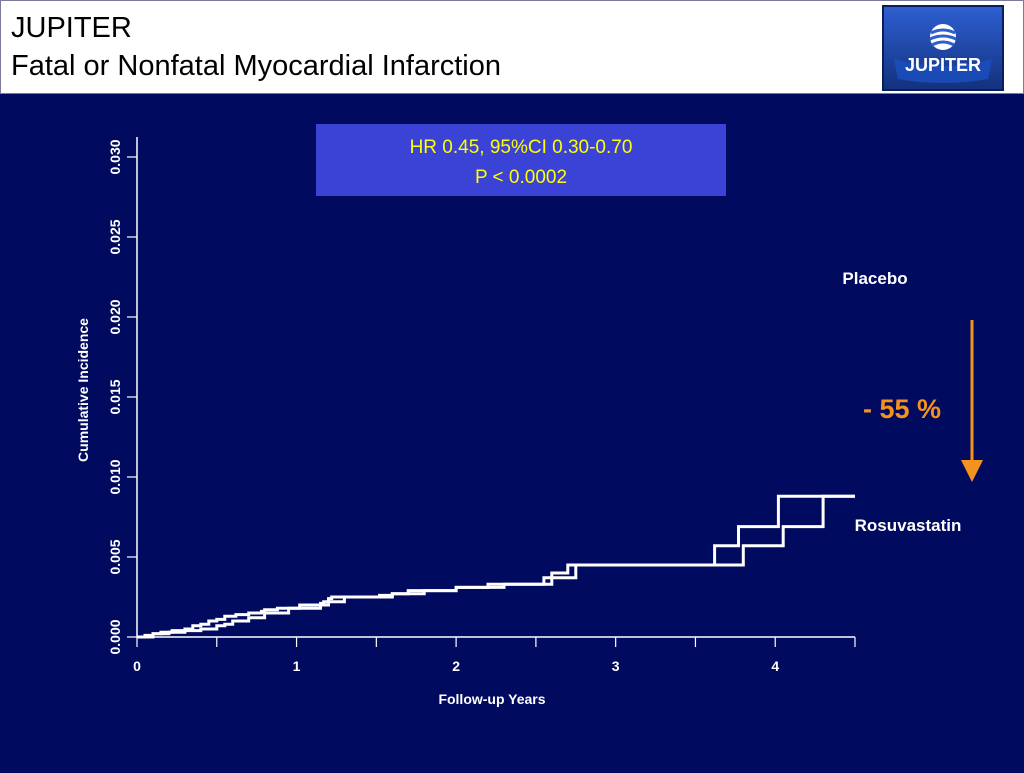 This screenshot has width=1024, height=773. What do you see at coordinates (616, 666) in the screenshot?
I see `x-tick-label: 3` at bounding box center [616, 666].